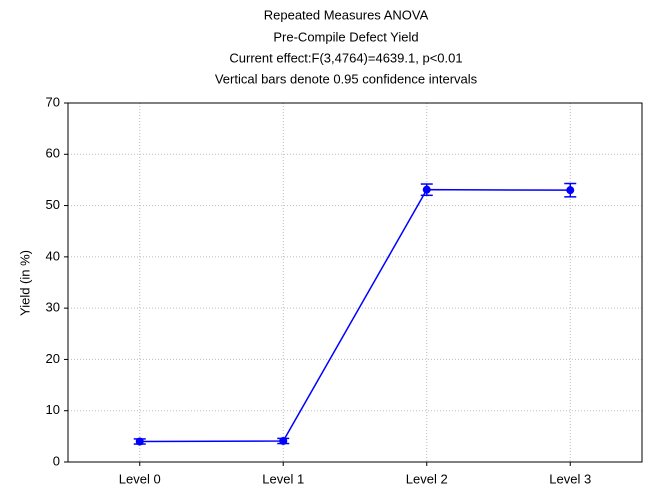 The width and height of the screenshot is (650, 489). Describe the element at coordinates (570, 478) in the screenshot. I see `x-tick-label: Level 3` at that location.